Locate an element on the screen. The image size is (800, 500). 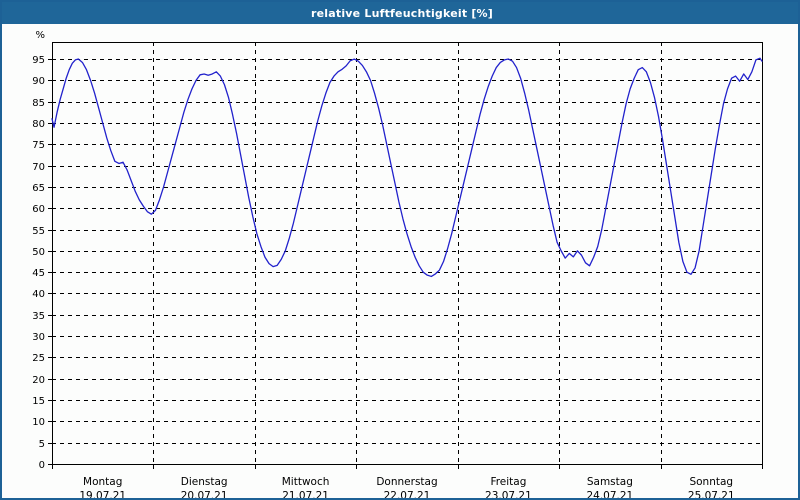
x-axis-day-label: Sonntag is located at coordinates (711, 482).